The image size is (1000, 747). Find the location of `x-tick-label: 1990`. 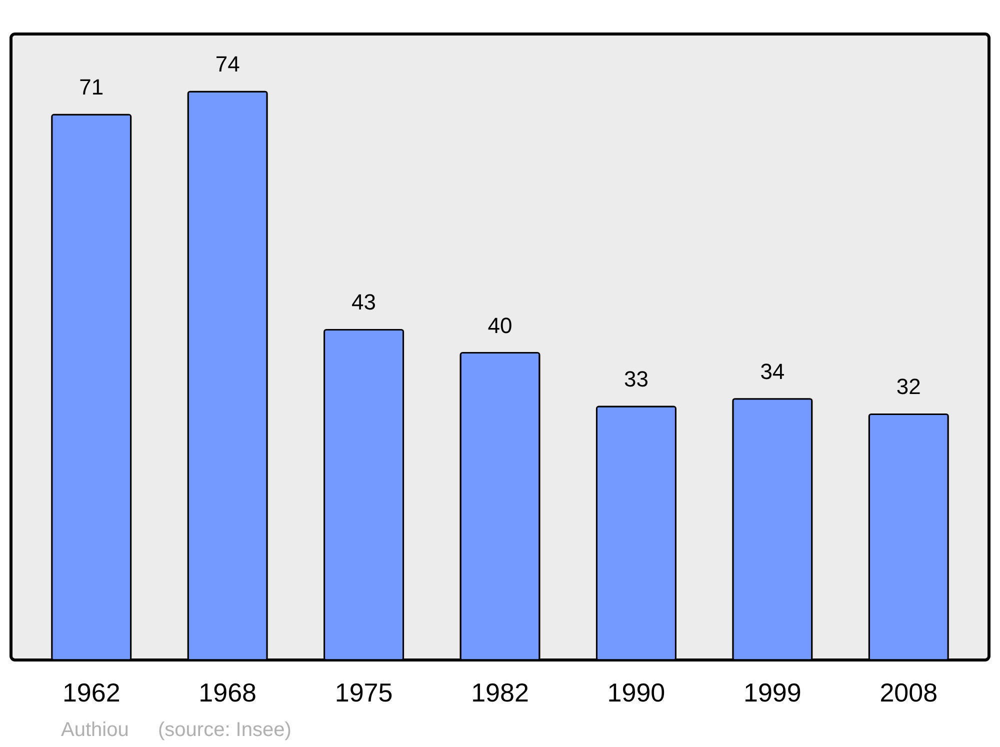

x-tick-label: 1990 is located at coordinates (636, 693).